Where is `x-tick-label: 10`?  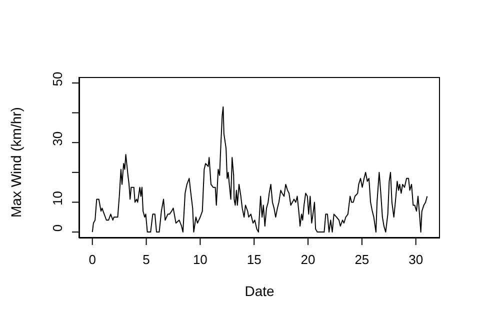 x-tick-label: 10 is located at coordinates (200, 260).